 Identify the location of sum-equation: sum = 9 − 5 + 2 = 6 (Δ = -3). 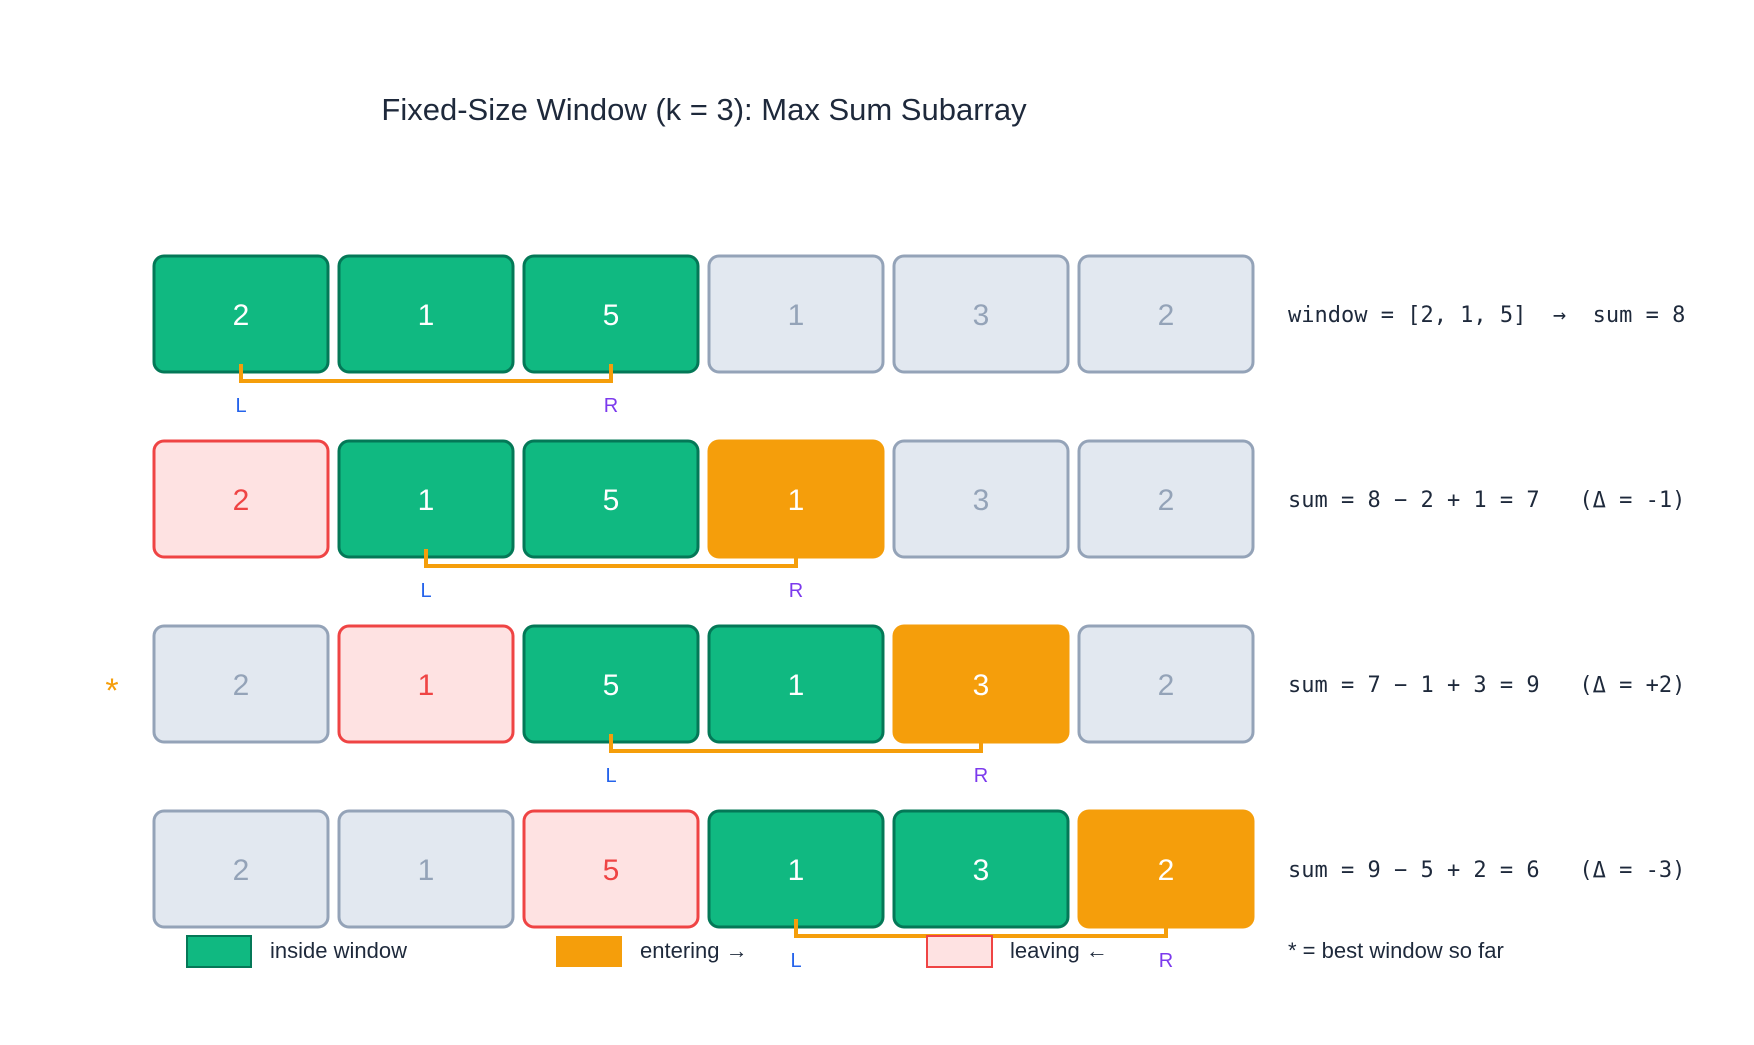
(1486, 870).